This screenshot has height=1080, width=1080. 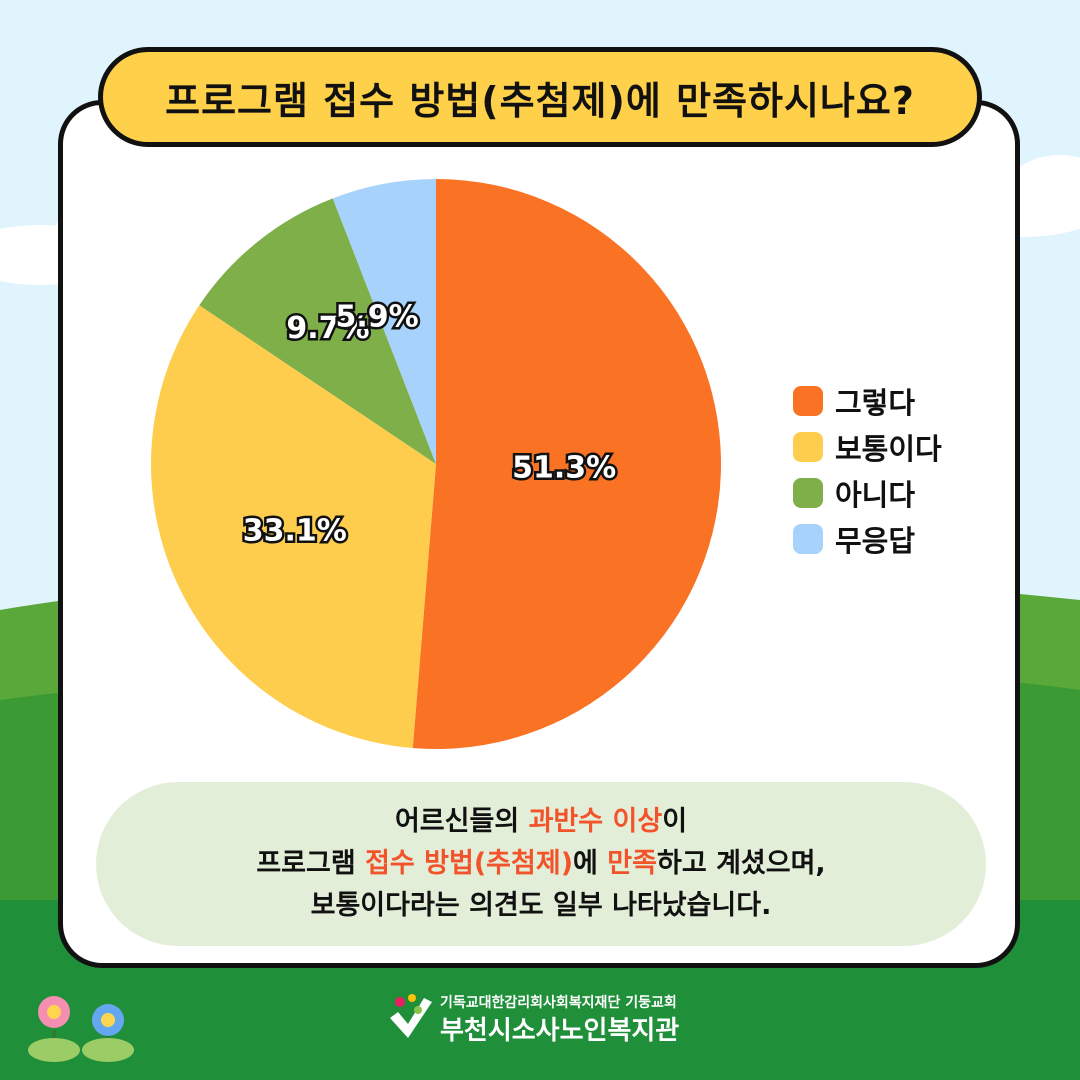 What do you see at coordinates (741, 863) in the screenshot?
I see `summary-text: 하고 계셨으며,` at bounding box center [741, 863].